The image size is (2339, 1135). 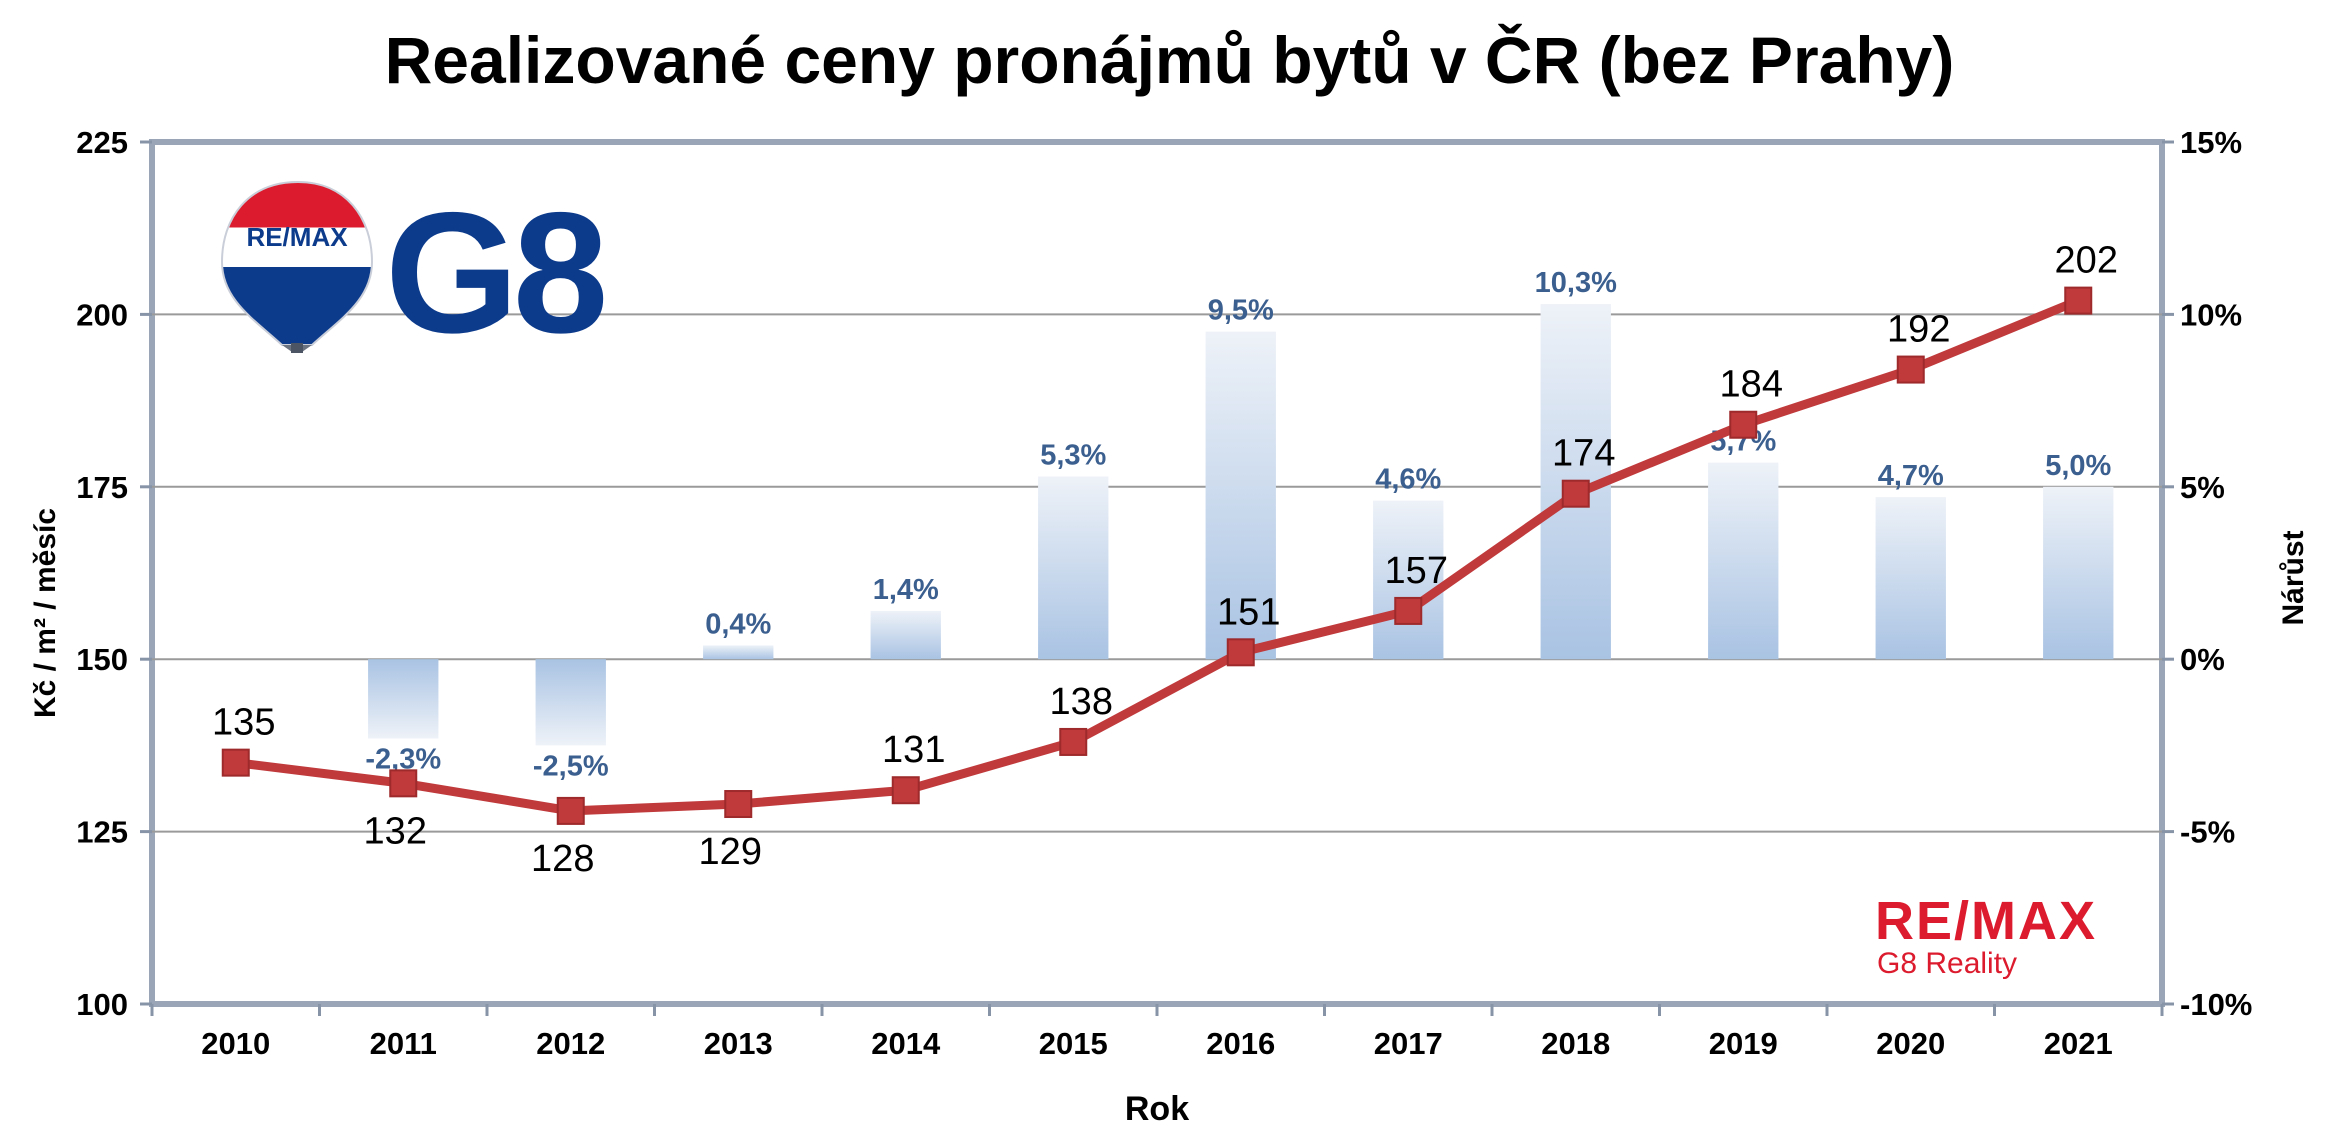 I want to click on left-tick-label: 200, so click(x=102, y=314).